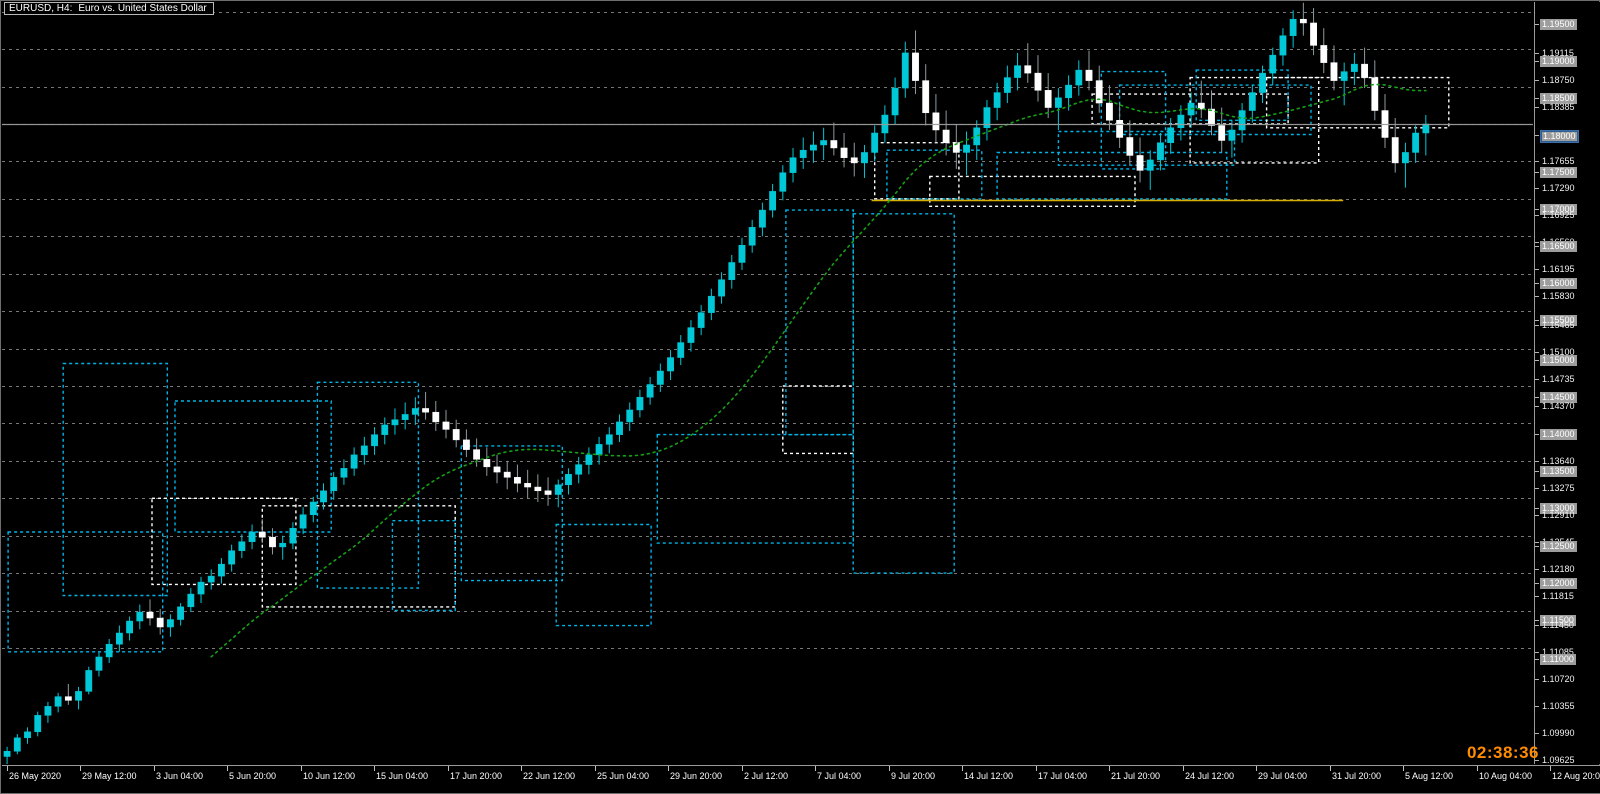 This screenshot has width=1600, height=794. I want to click on price-axis-tick: 1.19000, so click(1567, 61).